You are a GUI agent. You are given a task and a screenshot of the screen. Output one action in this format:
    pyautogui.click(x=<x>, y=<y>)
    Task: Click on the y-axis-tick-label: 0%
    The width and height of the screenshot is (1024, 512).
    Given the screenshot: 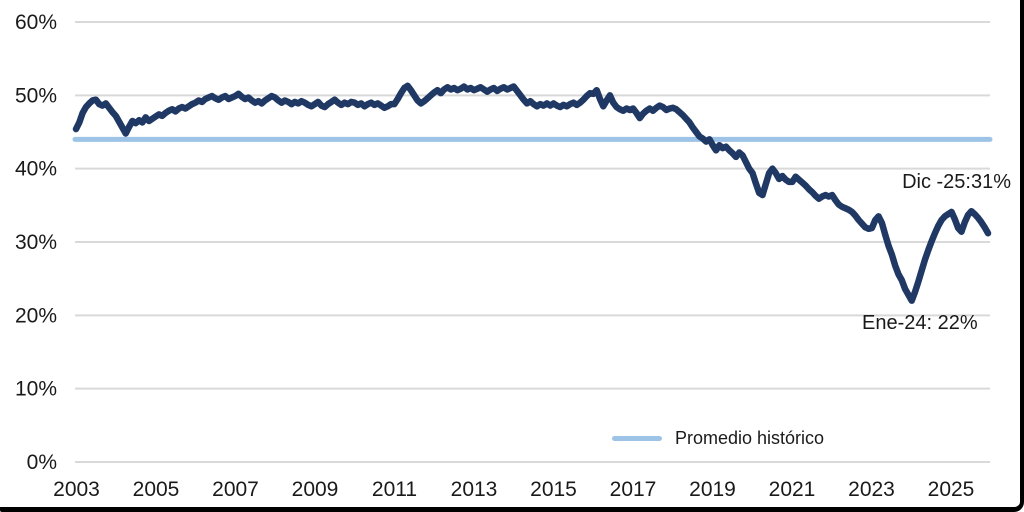 What is the action you would take?
    pyautogui.click(x=42, y=462)
    